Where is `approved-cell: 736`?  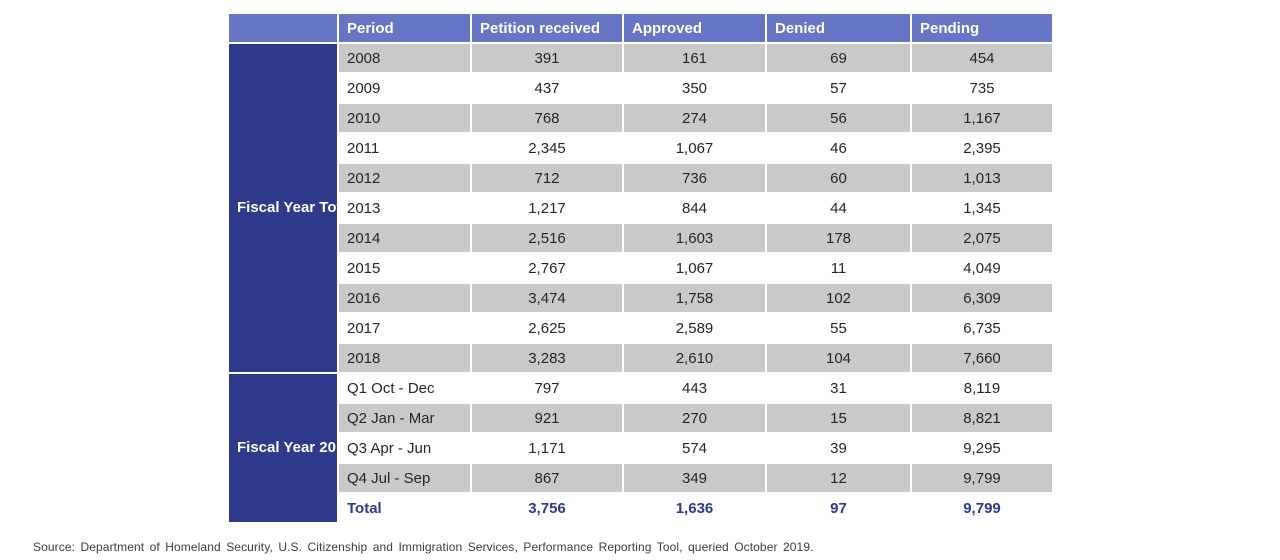 approved-cell: 736 is located at coordinates (694, 178).